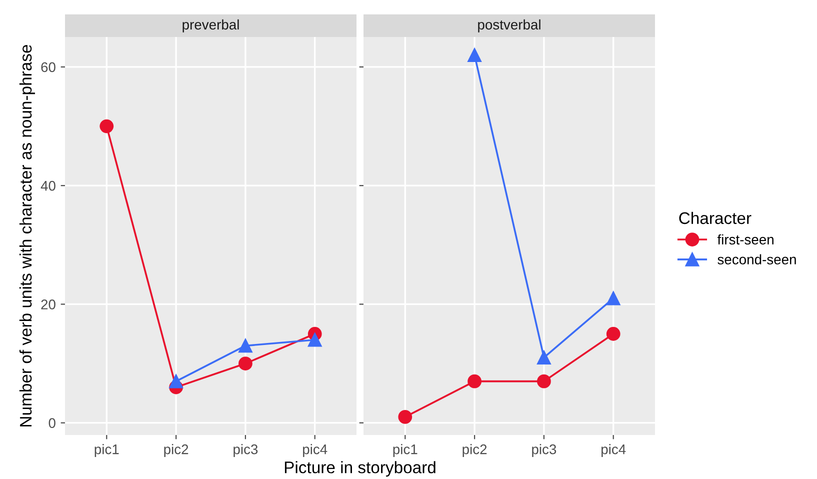 Image resolution: width=817 pixels, height=479 pixels. What do you see at coordinates (27, 235) in the screenshot?
I see `y-axis-title: Number of verb units with character as noun-phrase` at bounding box center [27, 235].